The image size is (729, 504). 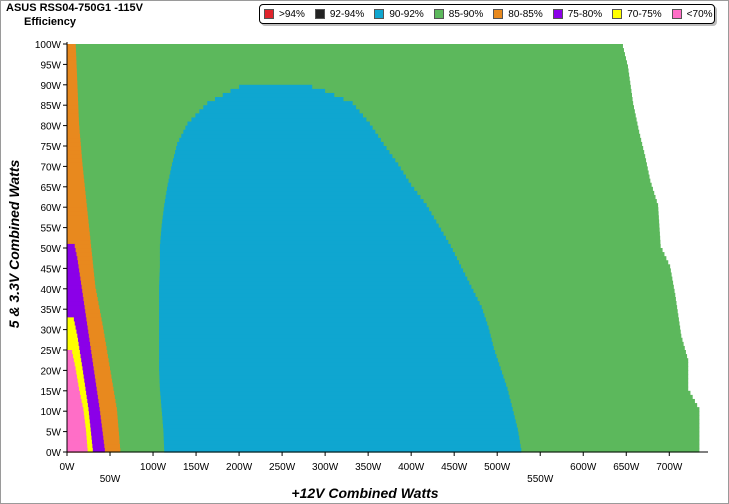 I want to click on legend-item: 90-92%, so click(x=399, y=14).